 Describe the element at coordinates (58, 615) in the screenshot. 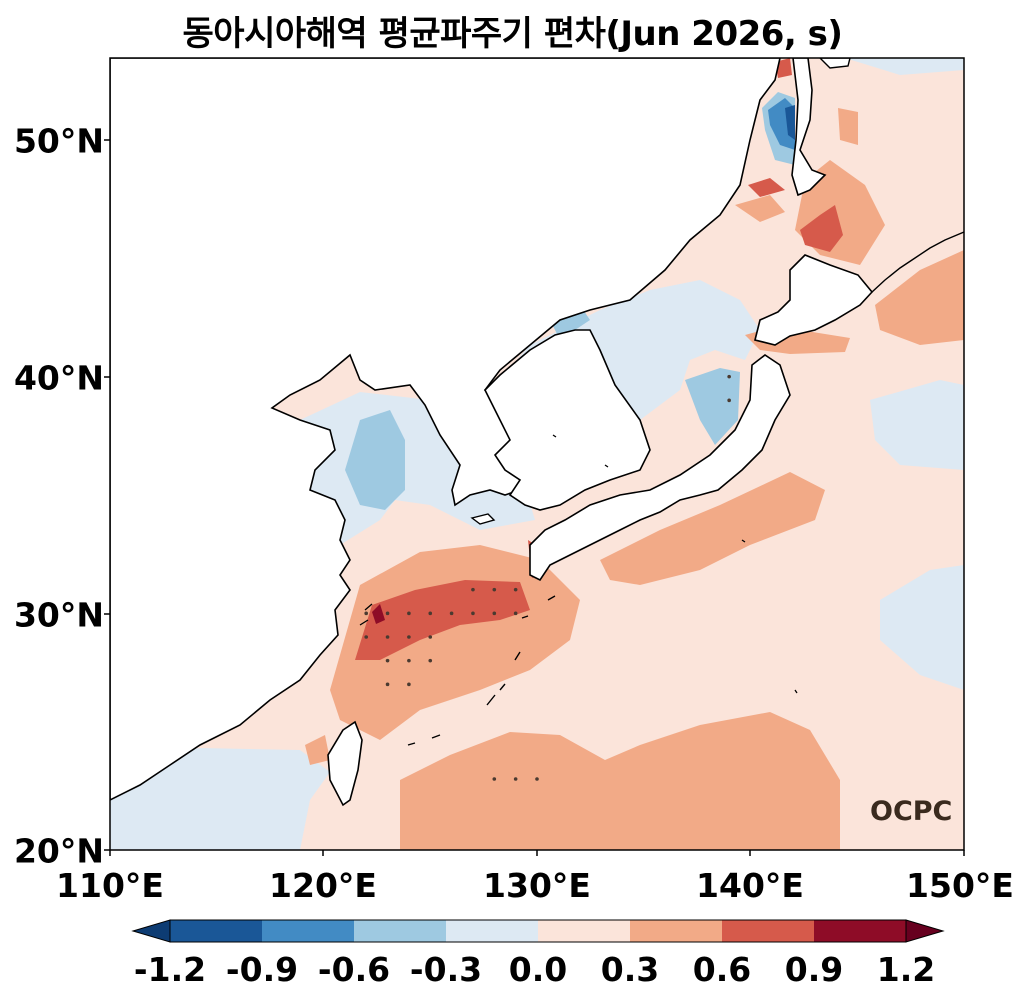

I see `lat-tick-label: 30°N` at that location.